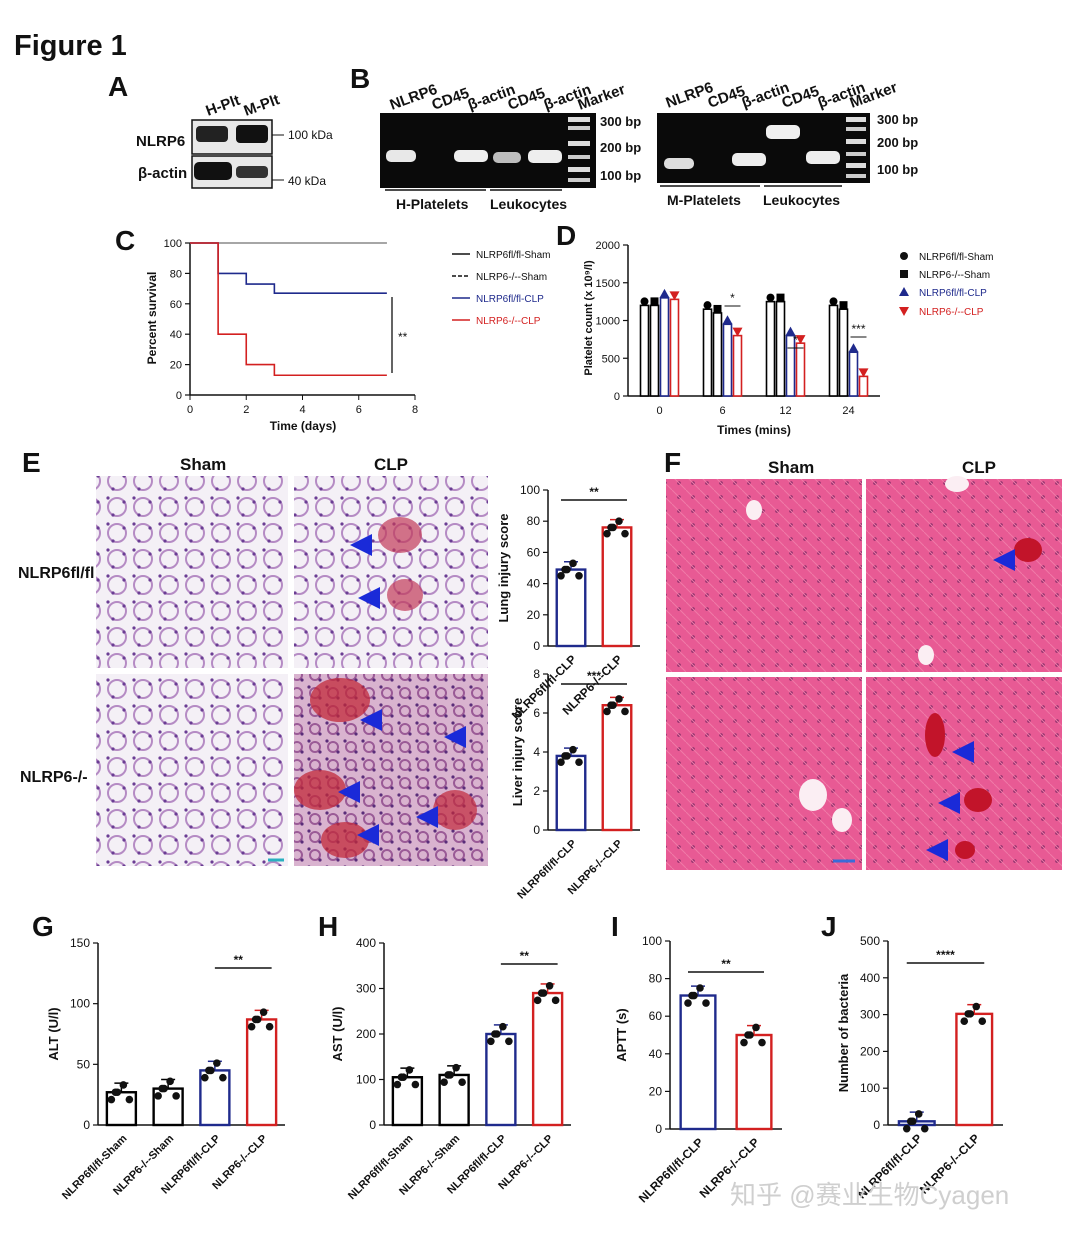  I want to click on row-label-beta-actin: β-actin, so click(162, 173).